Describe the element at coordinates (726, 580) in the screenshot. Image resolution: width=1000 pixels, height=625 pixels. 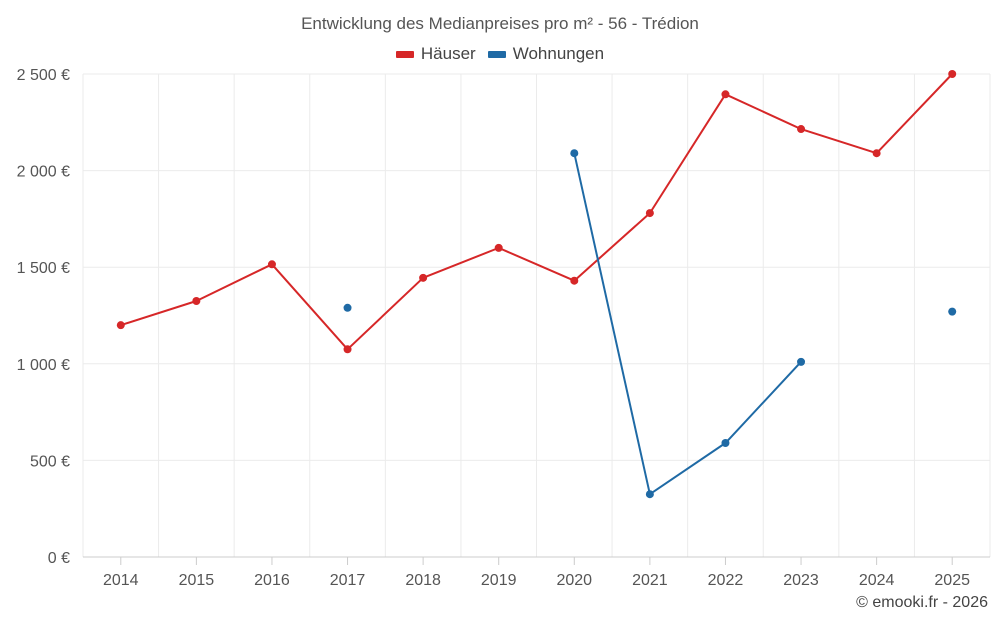
I see `x-tick-label-2022: 2022` at that location.